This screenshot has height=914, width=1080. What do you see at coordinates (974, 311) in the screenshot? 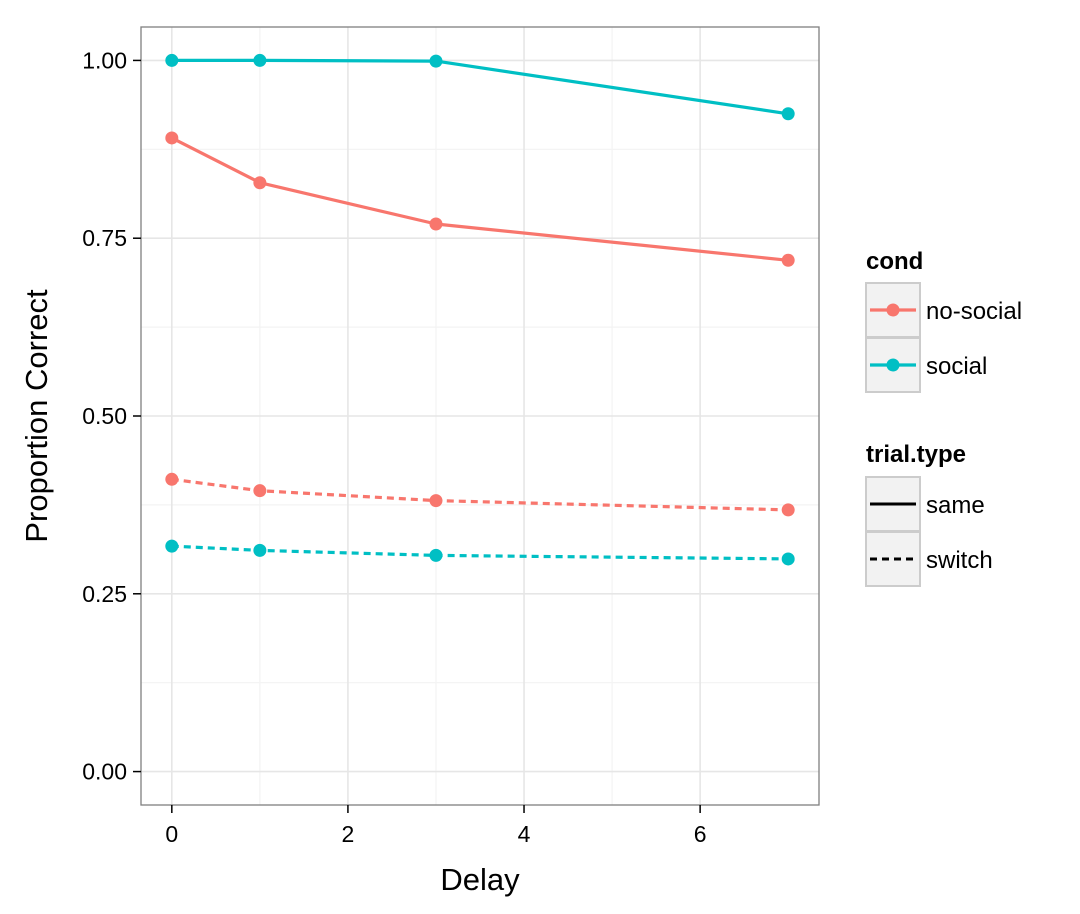
I see `legend-label-no-social: no-social` at bounding box center [974, 311].